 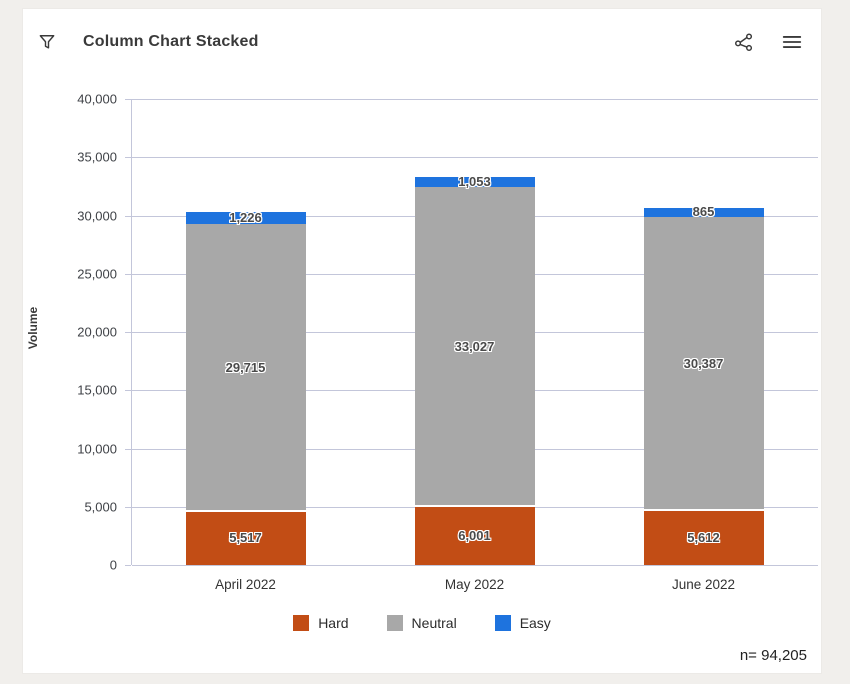 I want to click on stacked-bar: 5,612 30,387 865, so click(x=703, y=332).